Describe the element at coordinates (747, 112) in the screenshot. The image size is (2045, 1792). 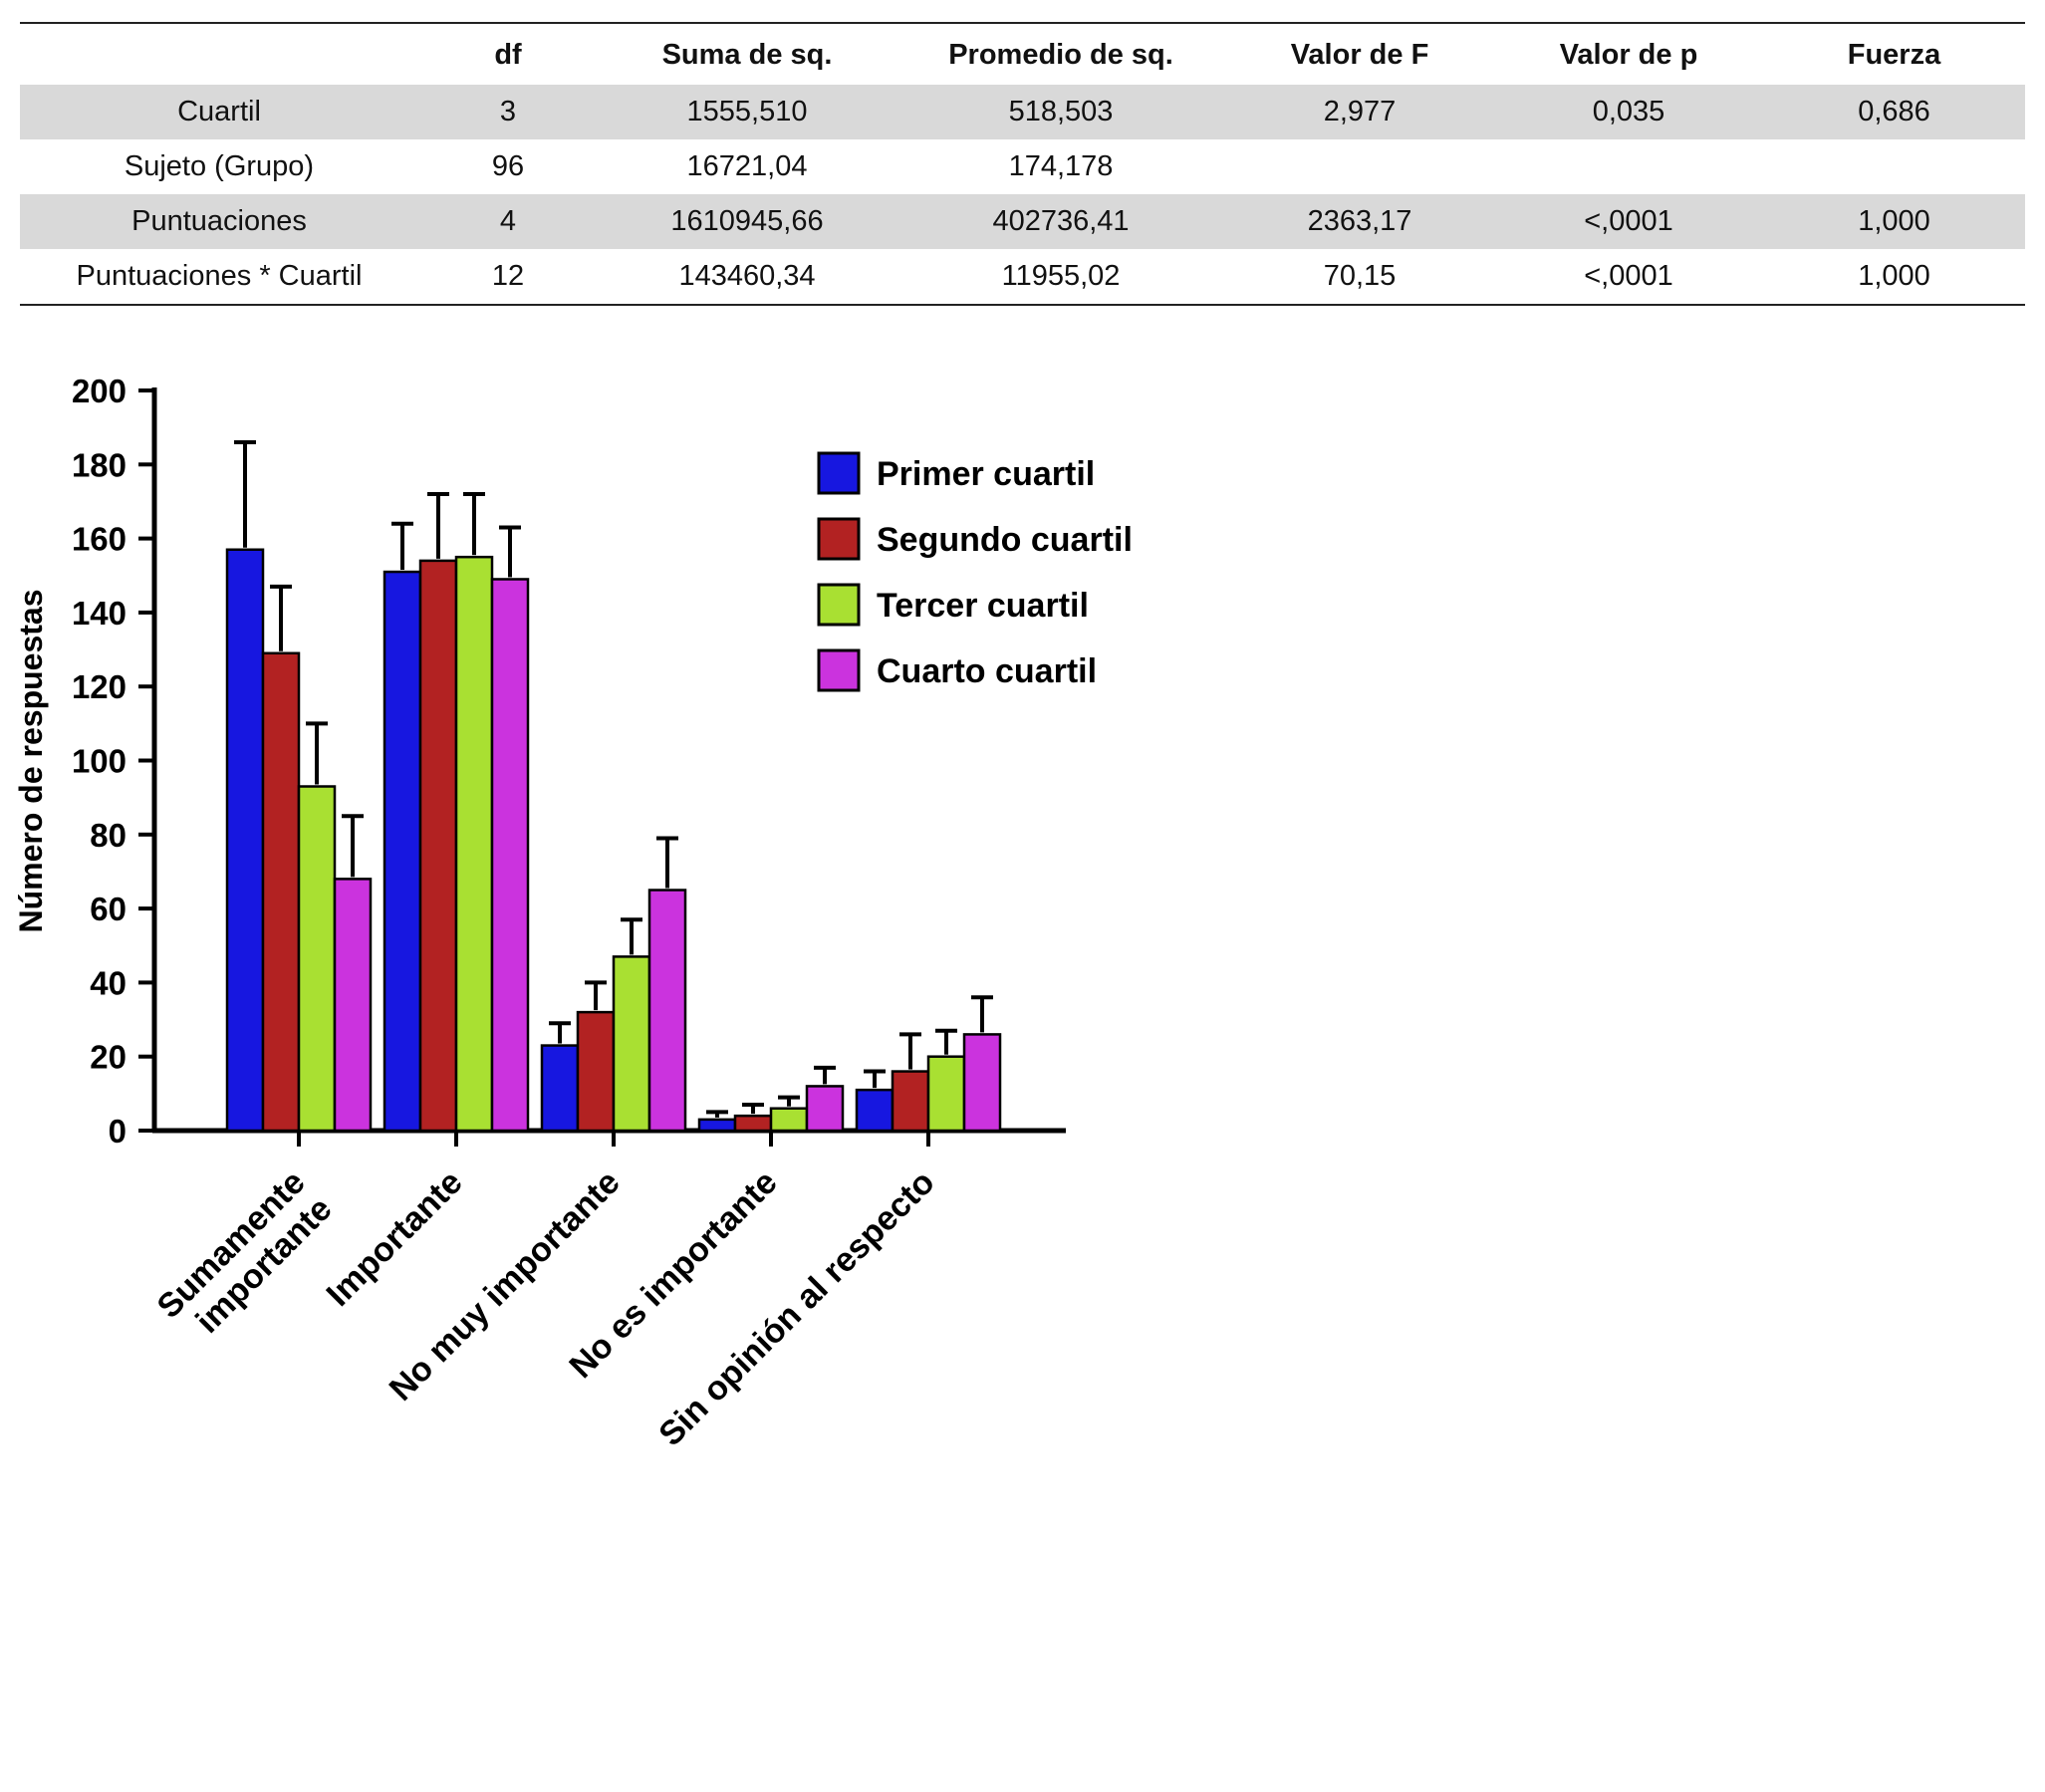
I see `table-cell: 1555,510` at that location.